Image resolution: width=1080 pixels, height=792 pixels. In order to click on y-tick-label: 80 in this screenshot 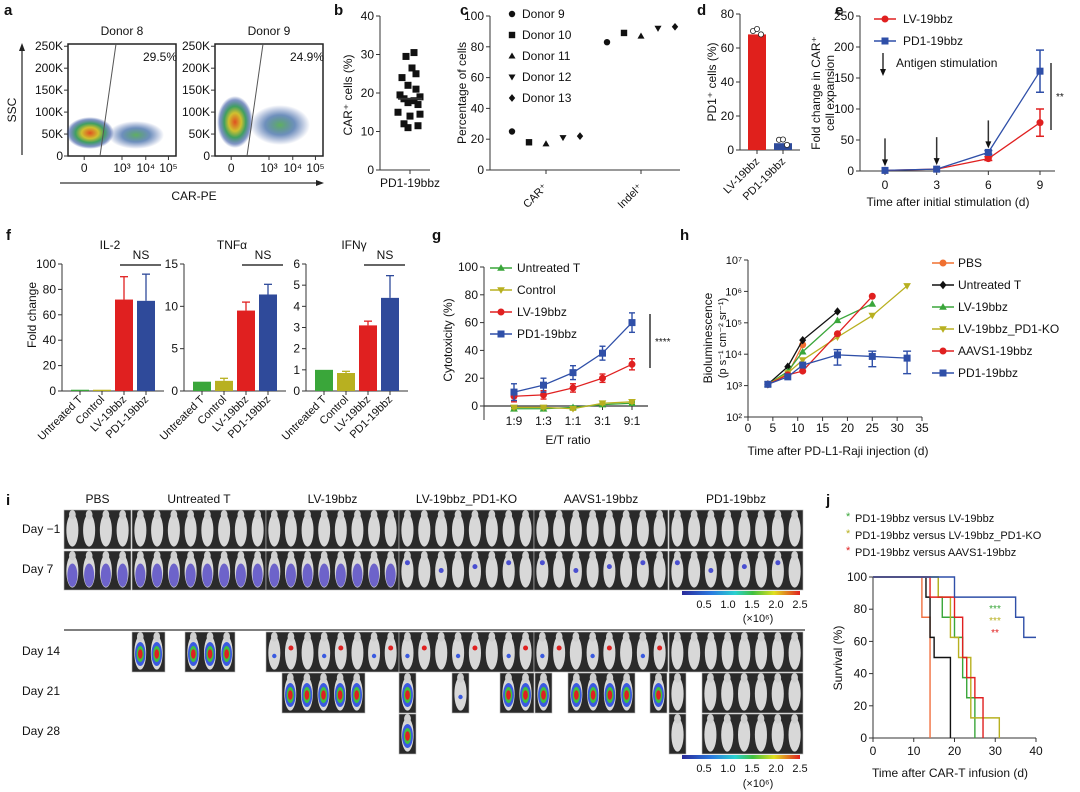, I will do `click(861, 609)`.